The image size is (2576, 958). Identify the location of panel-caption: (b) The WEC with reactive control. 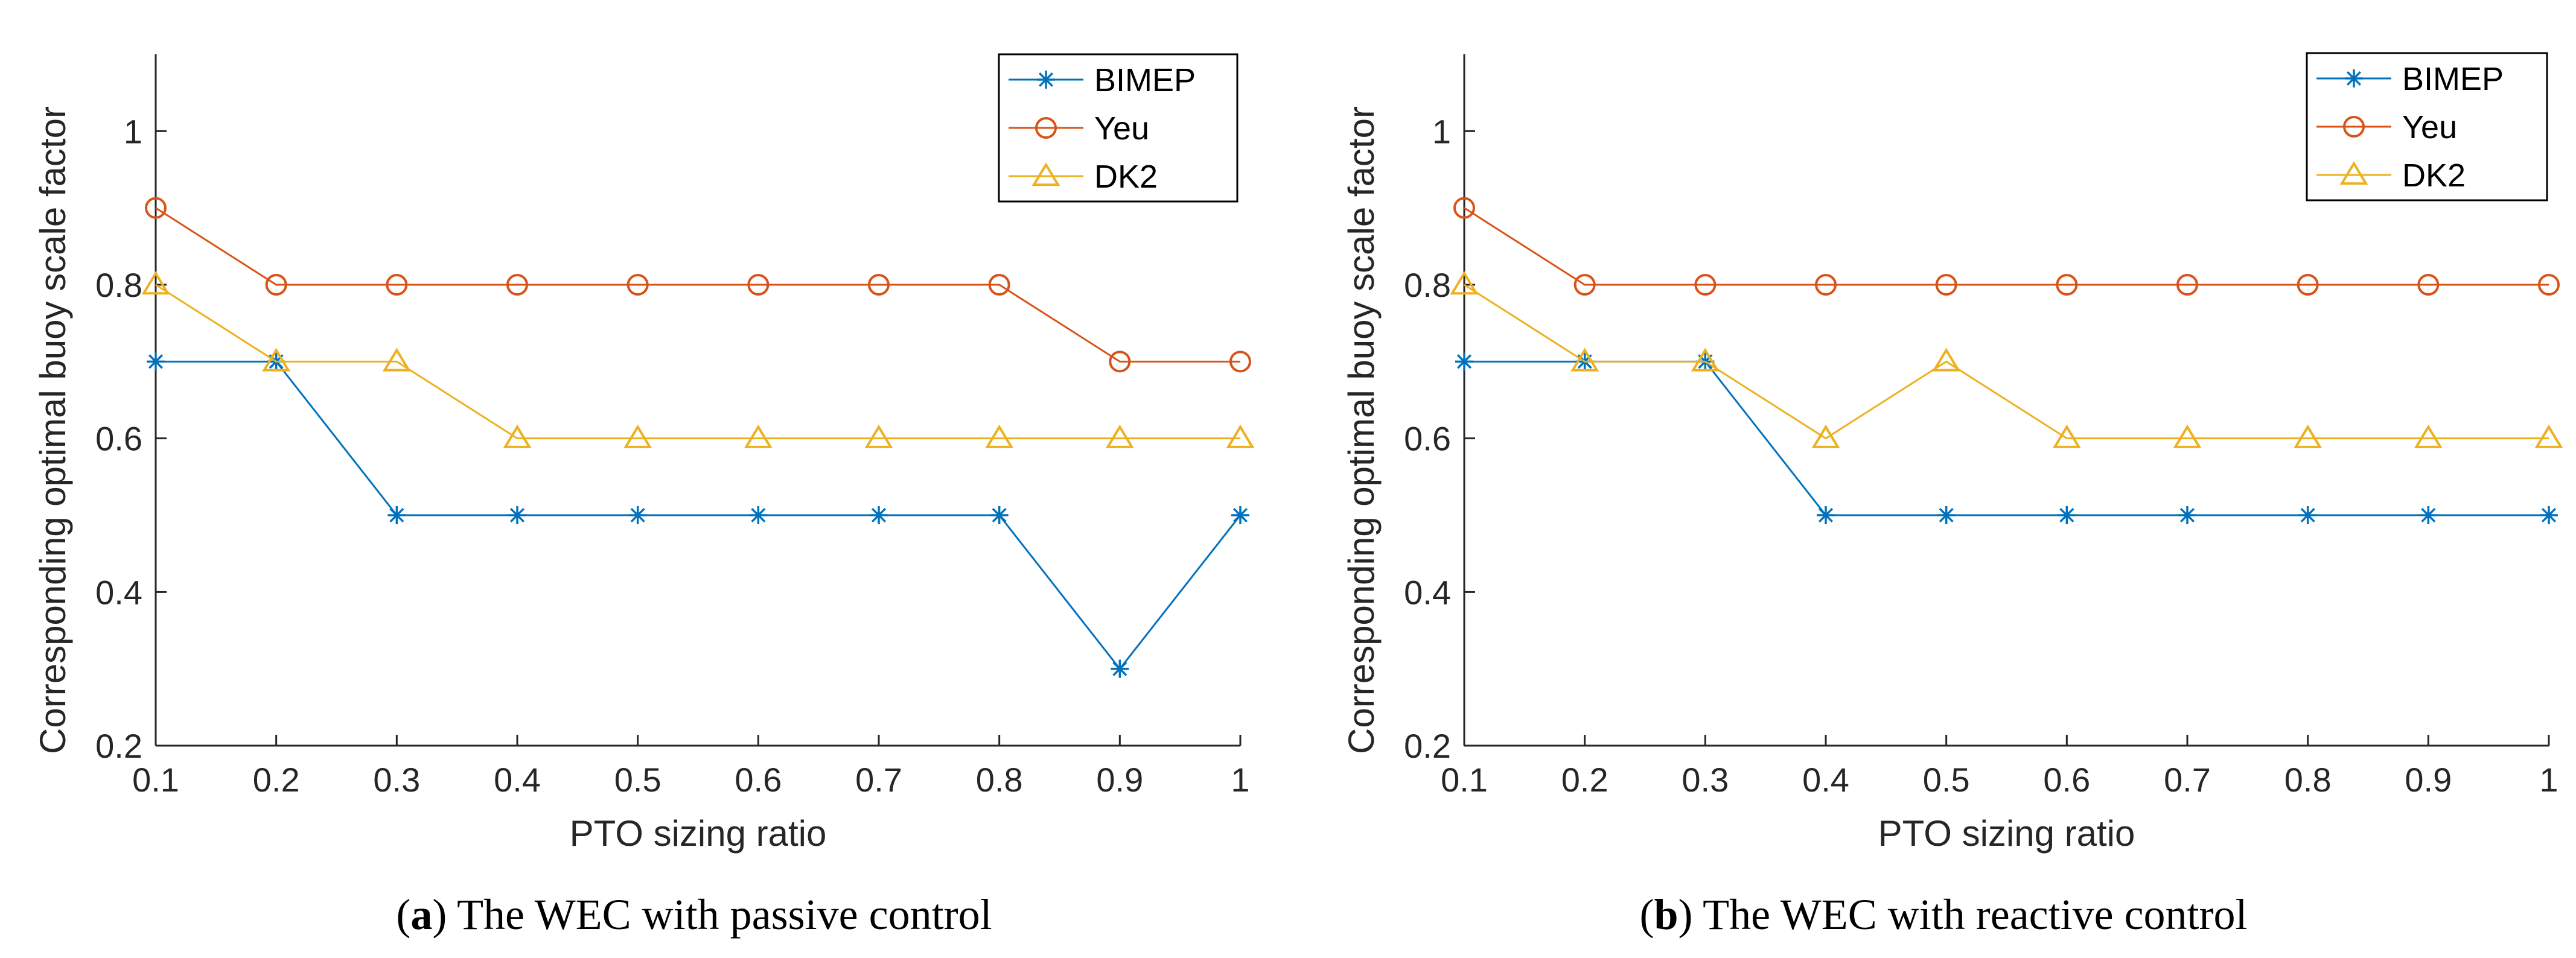
(1943, 915).